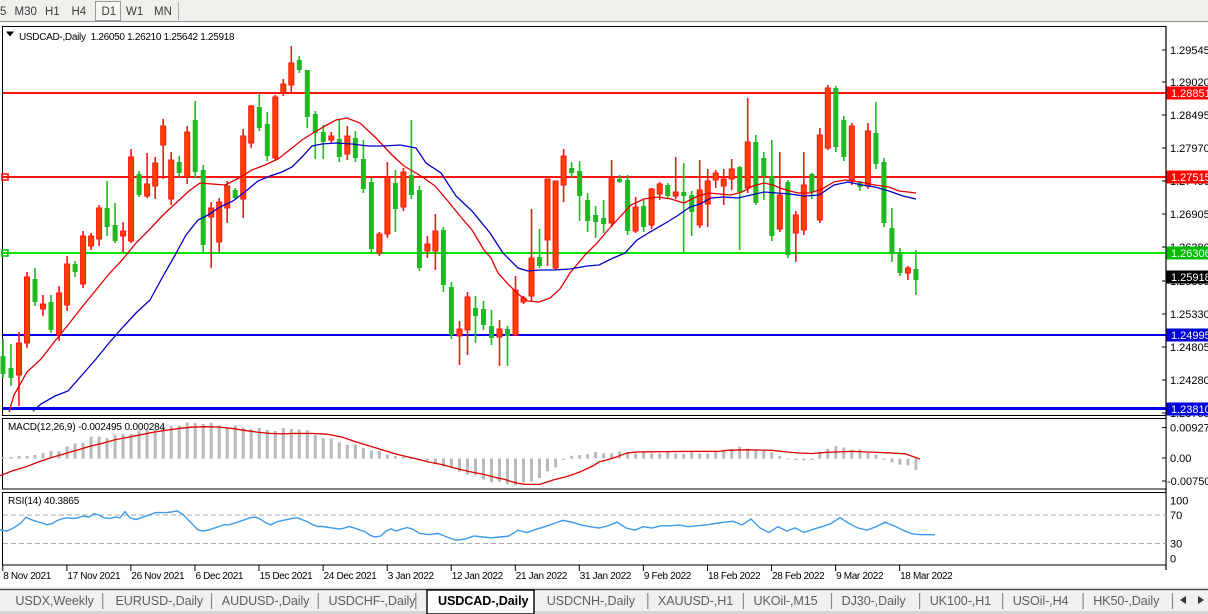 The width and height of the screenshot is (1208, 614). I want to click on svg-text: UK100-,H1, so click(960, 601).